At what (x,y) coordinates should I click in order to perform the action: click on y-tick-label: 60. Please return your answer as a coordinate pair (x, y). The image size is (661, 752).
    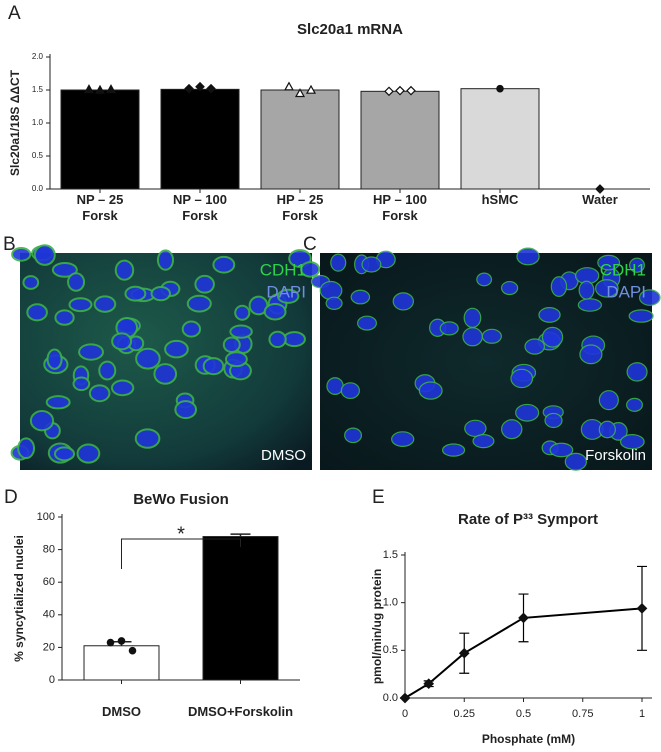
    Looking at the image, I should click on (49, 582).